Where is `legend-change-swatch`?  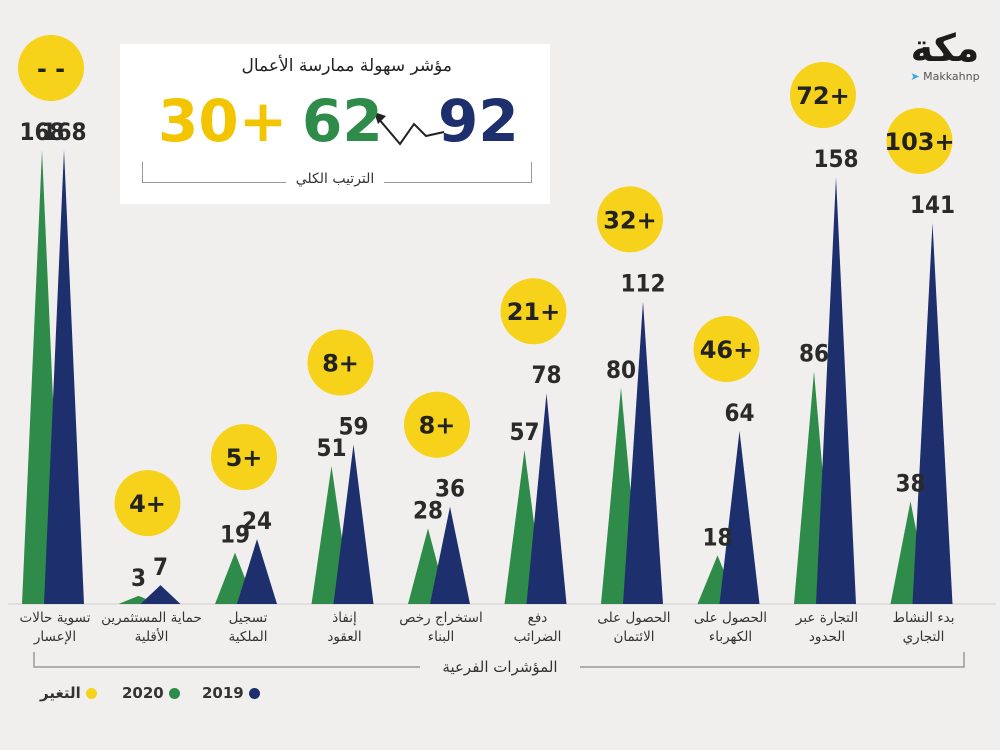
legend-change-swatch is located at coordinates (91, 693).